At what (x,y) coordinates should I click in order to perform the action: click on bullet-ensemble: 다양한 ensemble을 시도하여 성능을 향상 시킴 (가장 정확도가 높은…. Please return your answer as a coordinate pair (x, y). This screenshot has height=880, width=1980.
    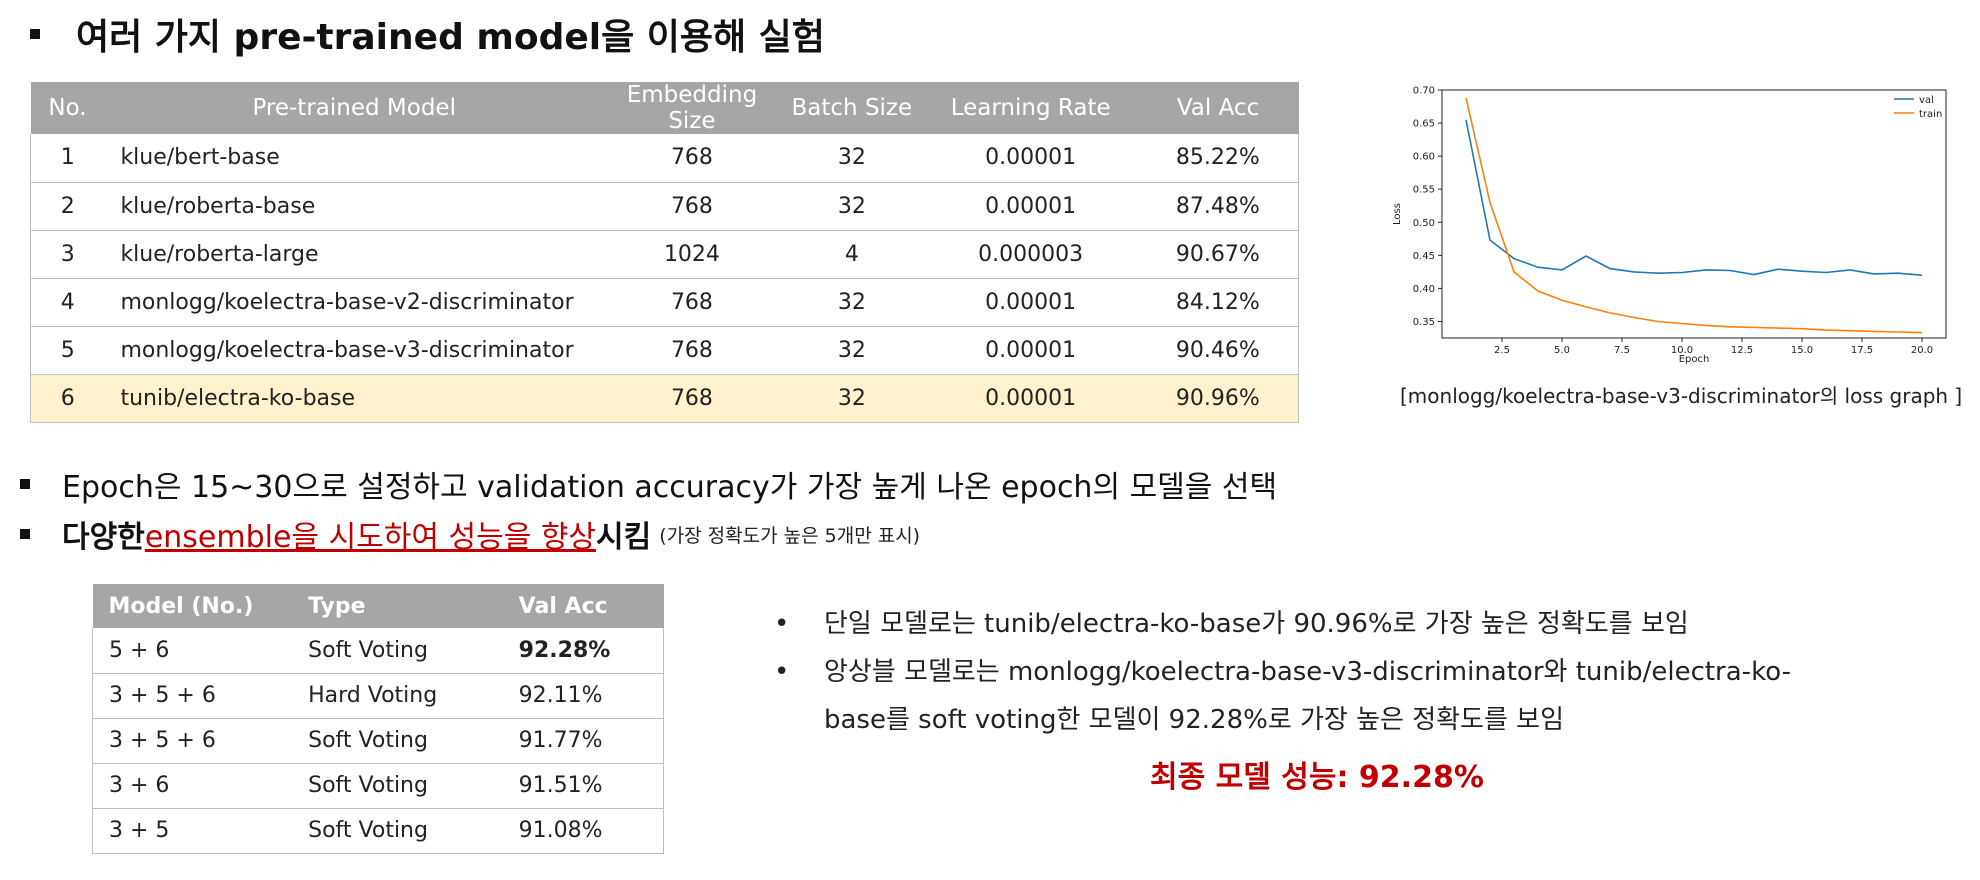
    Looking at the image, I should click on (470, 534).